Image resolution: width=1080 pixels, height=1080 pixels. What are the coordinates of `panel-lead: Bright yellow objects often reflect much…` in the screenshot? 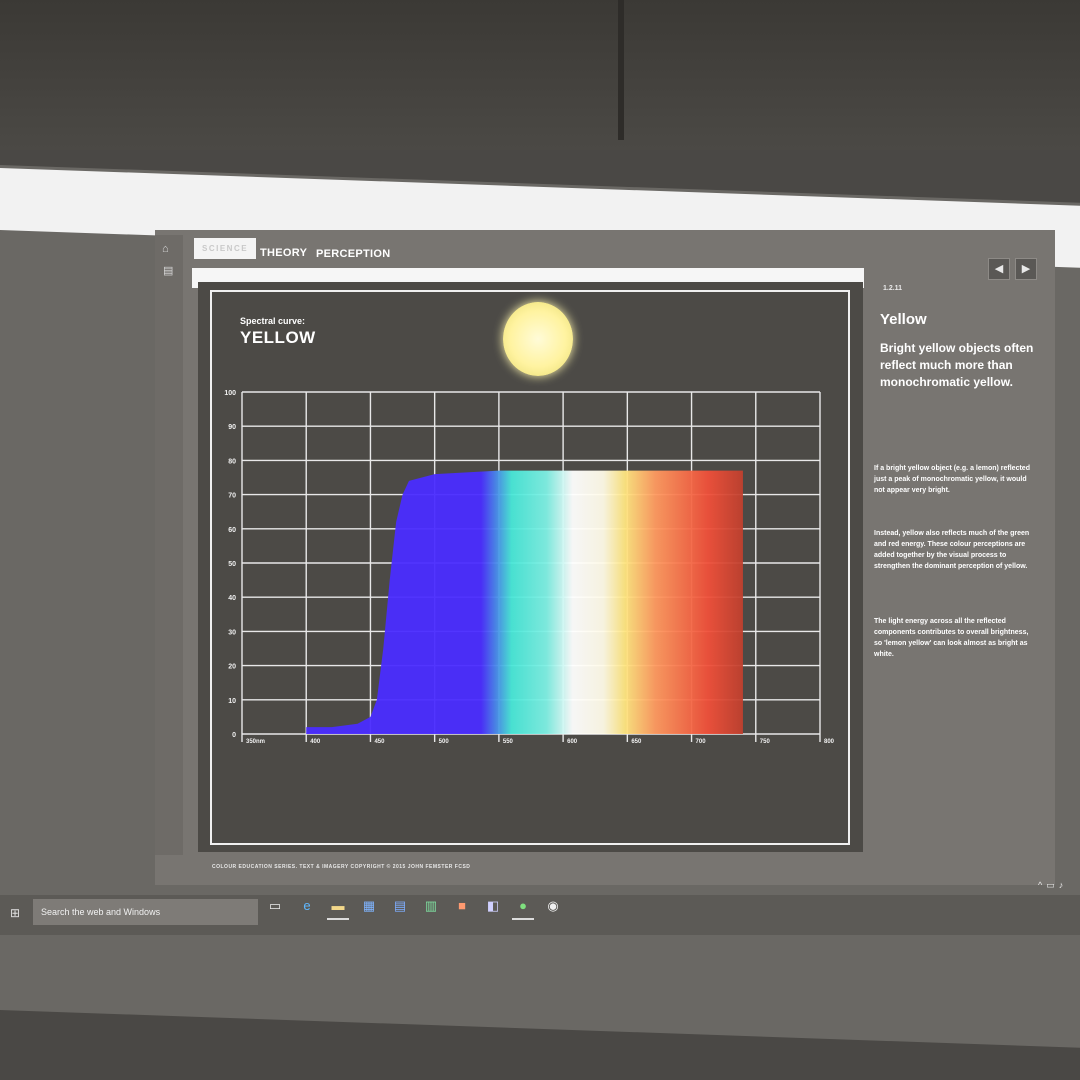 It's located at (957, 365).